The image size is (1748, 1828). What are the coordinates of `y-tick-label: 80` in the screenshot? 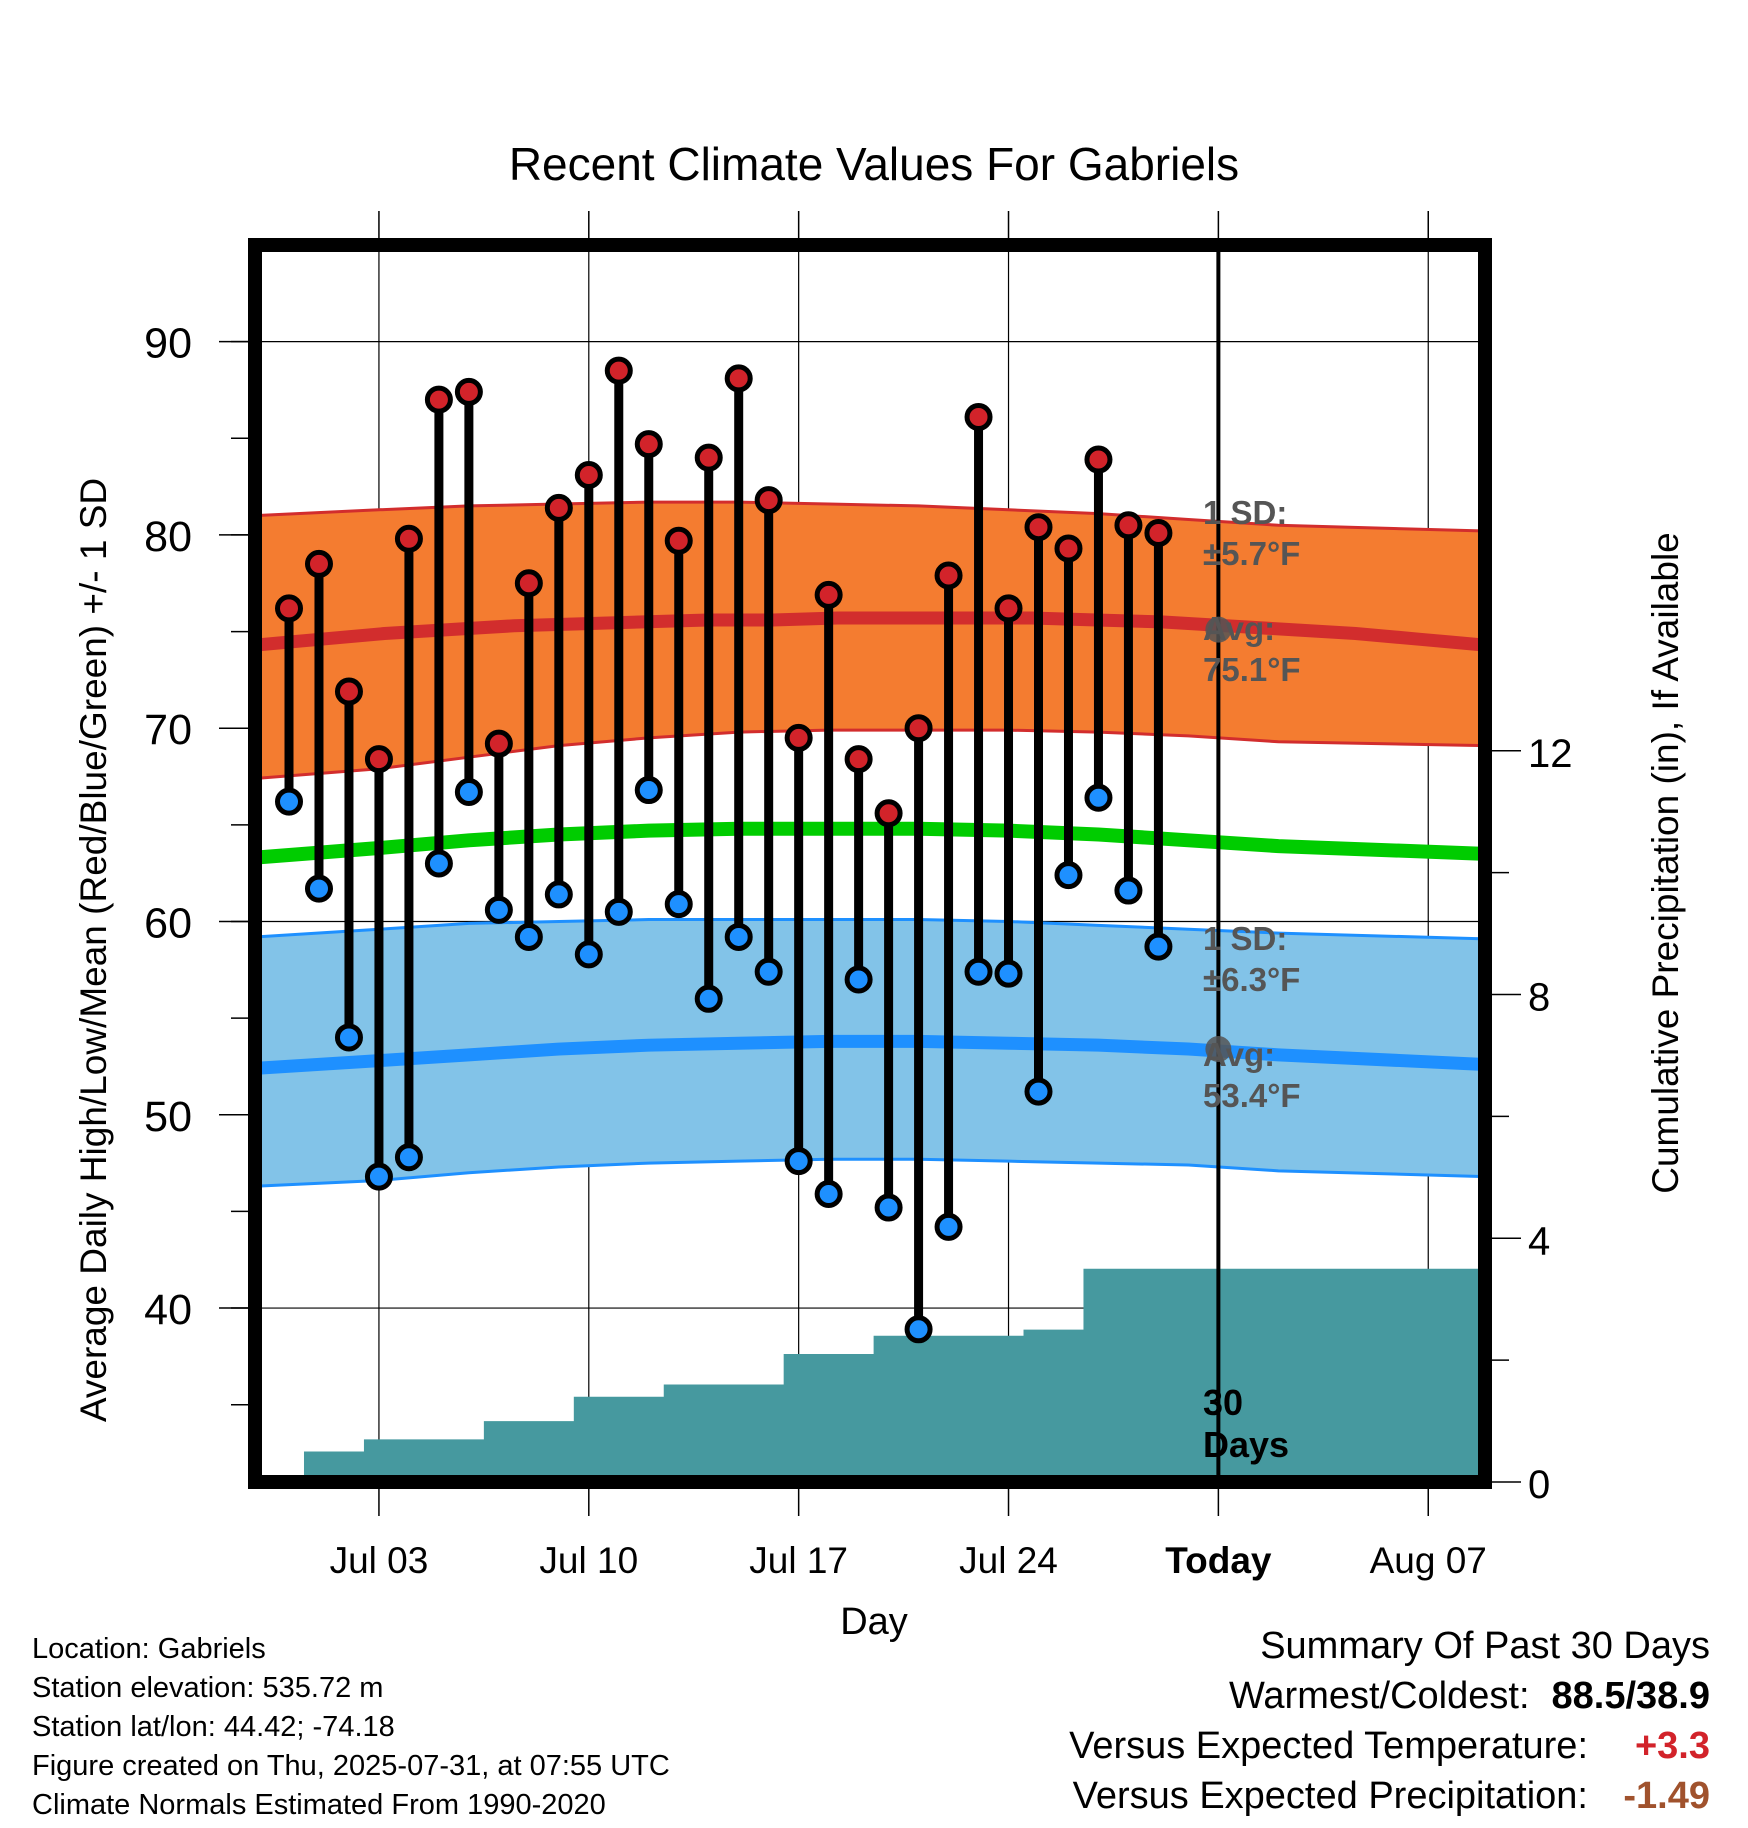 It's located at (168, 537).